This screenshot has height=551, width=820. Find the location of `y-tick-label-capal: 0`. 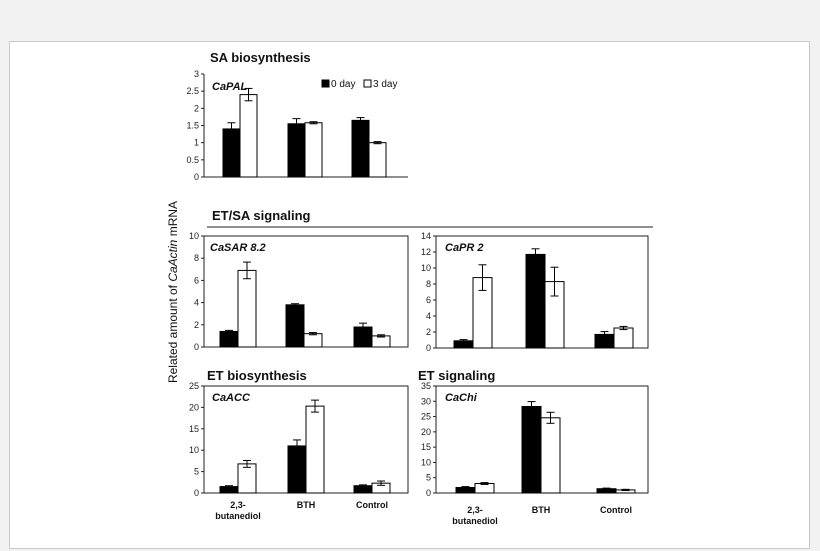

y-tick-label-capal: 0 is located at coordinates (196, 177).